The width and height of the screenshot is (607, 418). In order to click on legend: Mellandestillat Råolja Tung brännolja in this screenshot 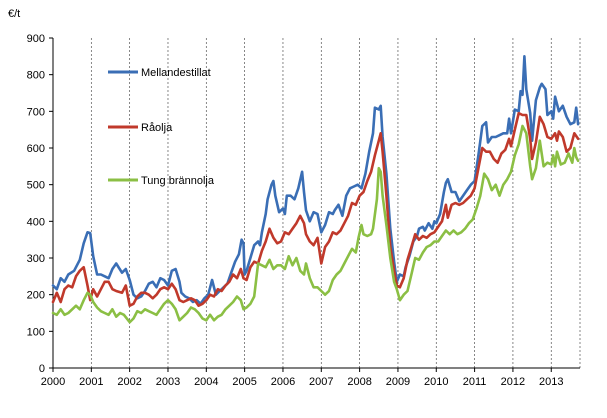, I will do `click(161, 127)`.